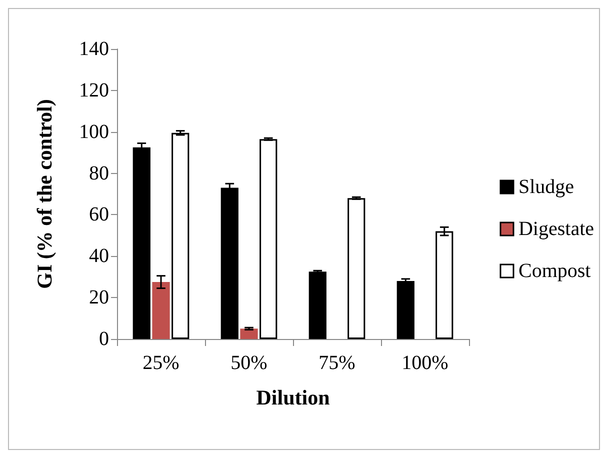  What do you see at coordinates (556, 229) in the screenshot?
I see `legend-label: Digestate` at bounding box center [556, 229].